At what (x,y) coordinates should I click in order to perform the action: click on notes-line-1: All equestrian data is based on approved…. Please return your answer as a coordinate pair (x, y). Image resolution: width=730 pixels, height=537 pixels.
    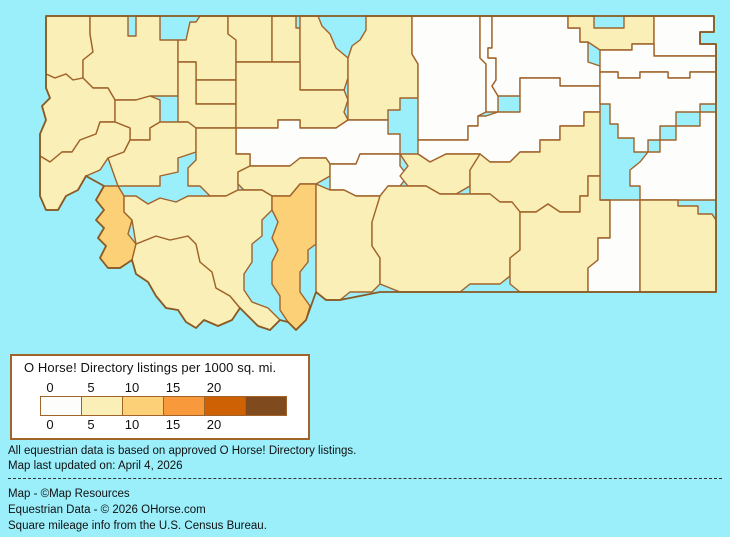
    Looking at the image, I should click on (182, 451).